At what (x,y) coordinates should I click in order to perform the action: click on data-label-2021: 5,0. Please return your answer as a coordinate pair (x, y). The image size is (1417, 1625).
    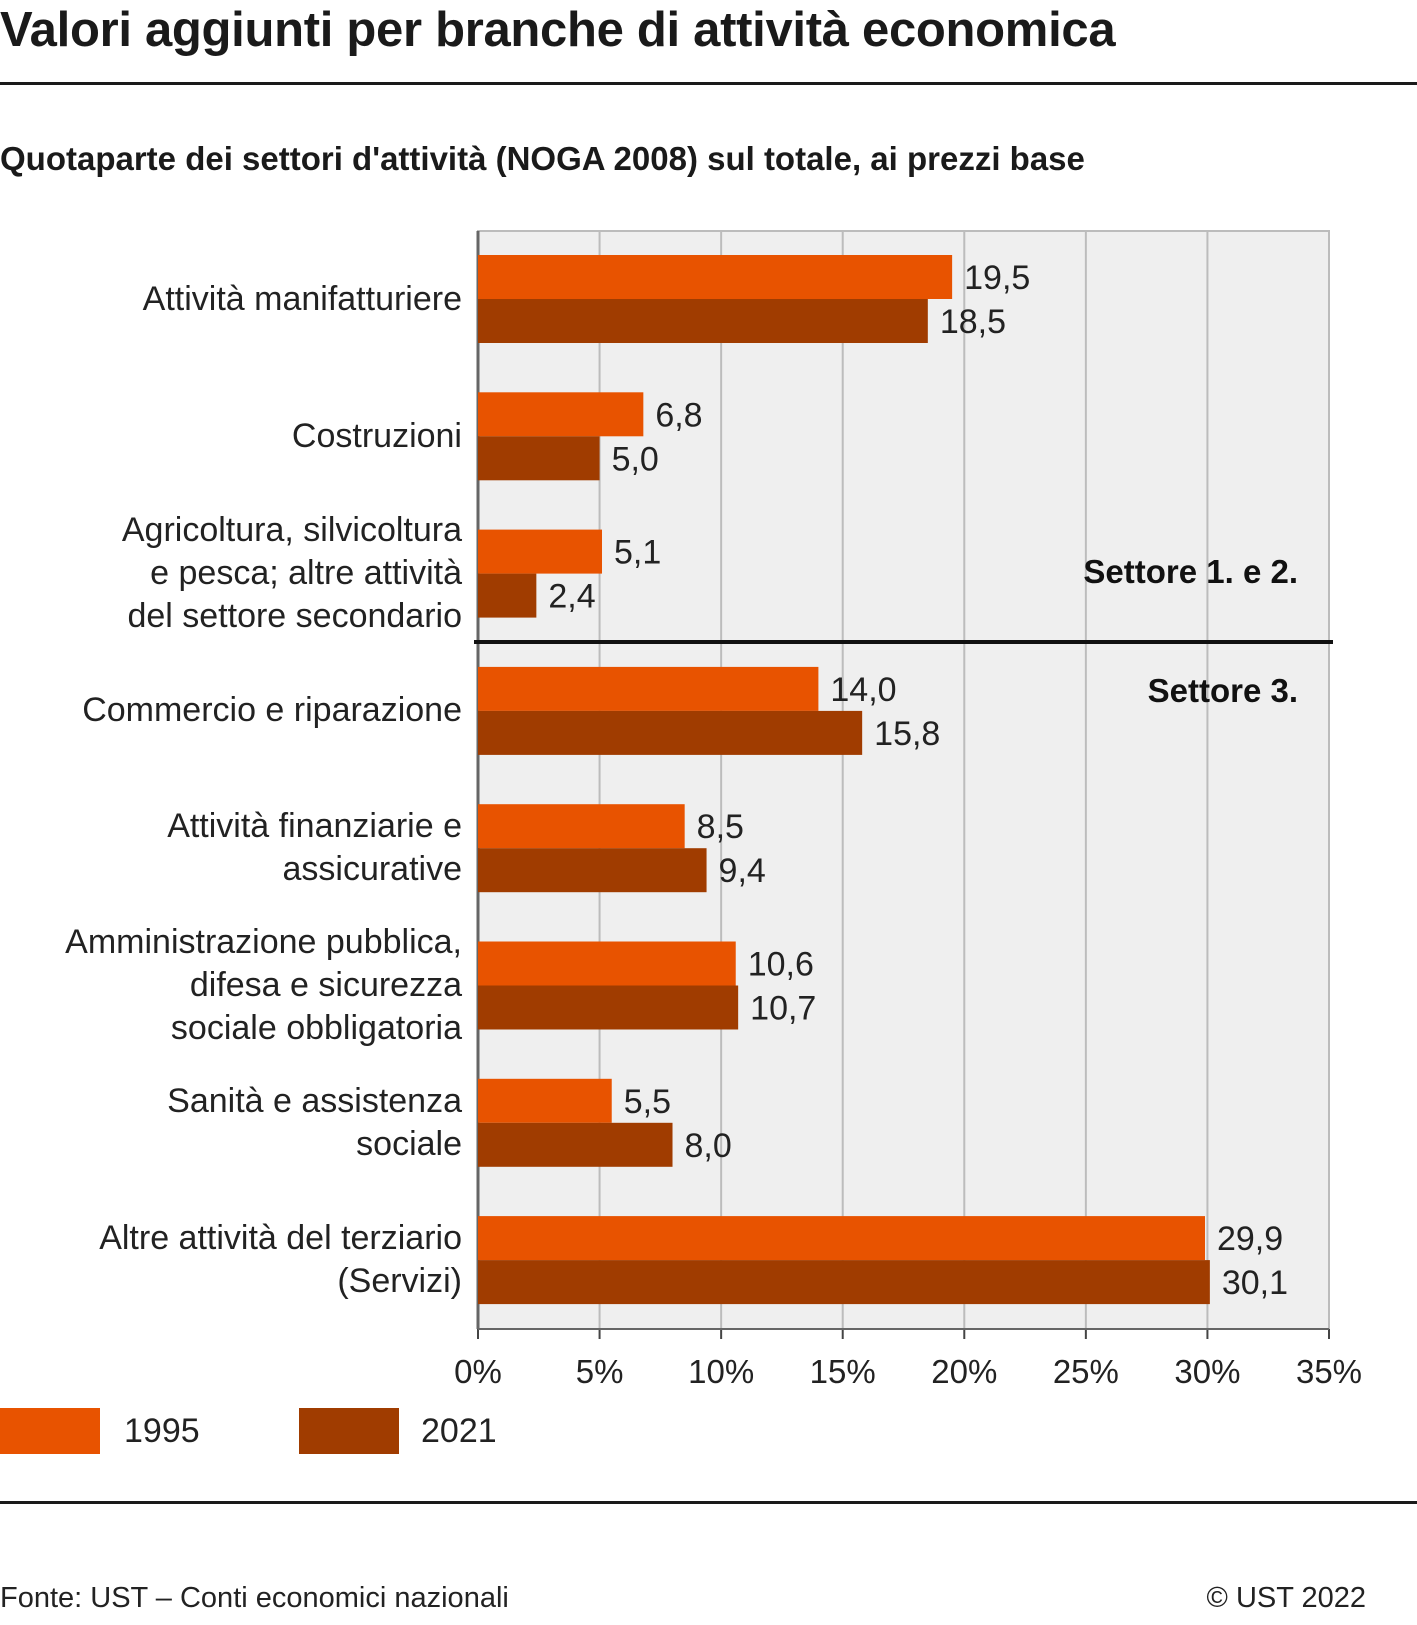
    Looking at the image, I should click on (635, 459).